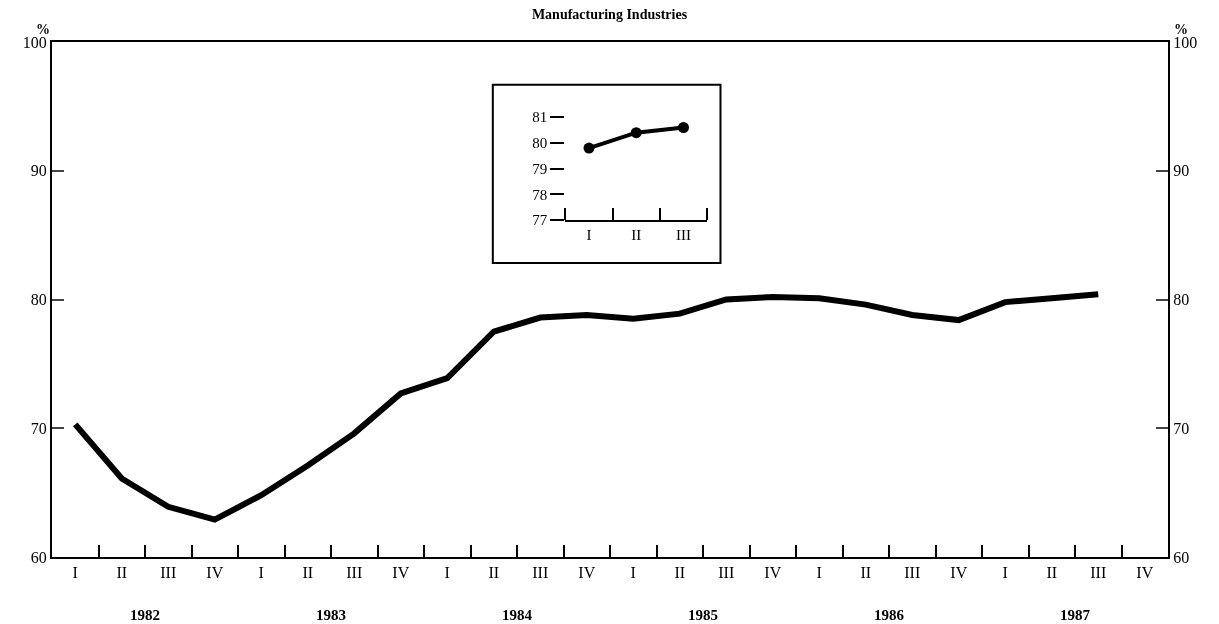 This screenshot has height=624, width=1219. Describe the element at coordinates (540, 220) in the screenshot. I see `y-tick-label: 77` at that location.